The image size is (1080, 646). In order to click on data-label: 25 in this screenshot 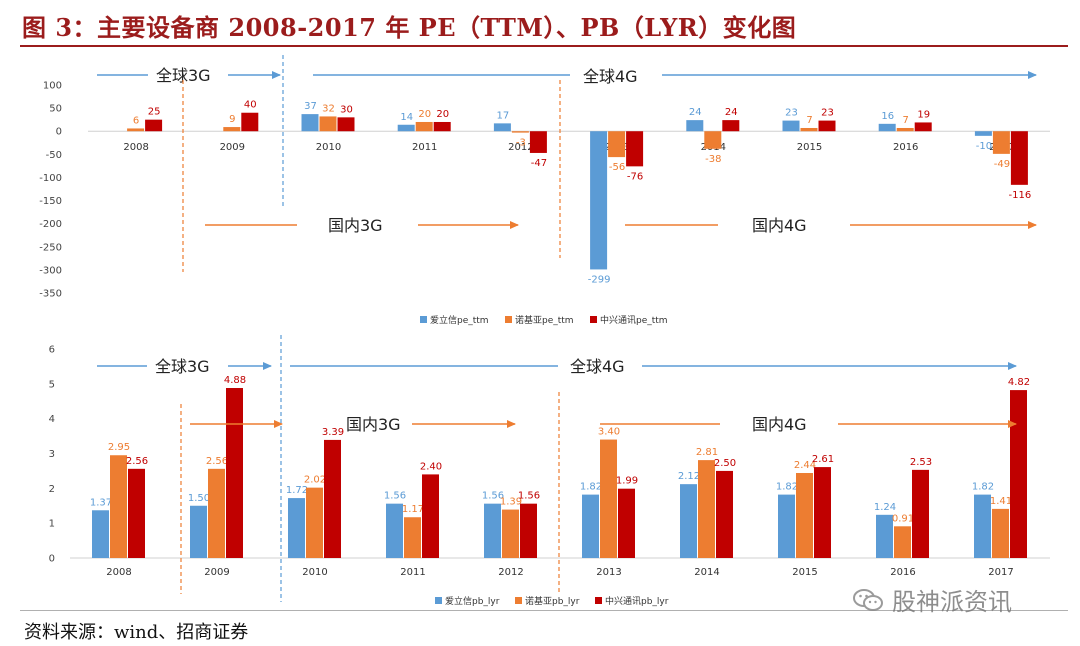, I will do `click(154, 112)`.